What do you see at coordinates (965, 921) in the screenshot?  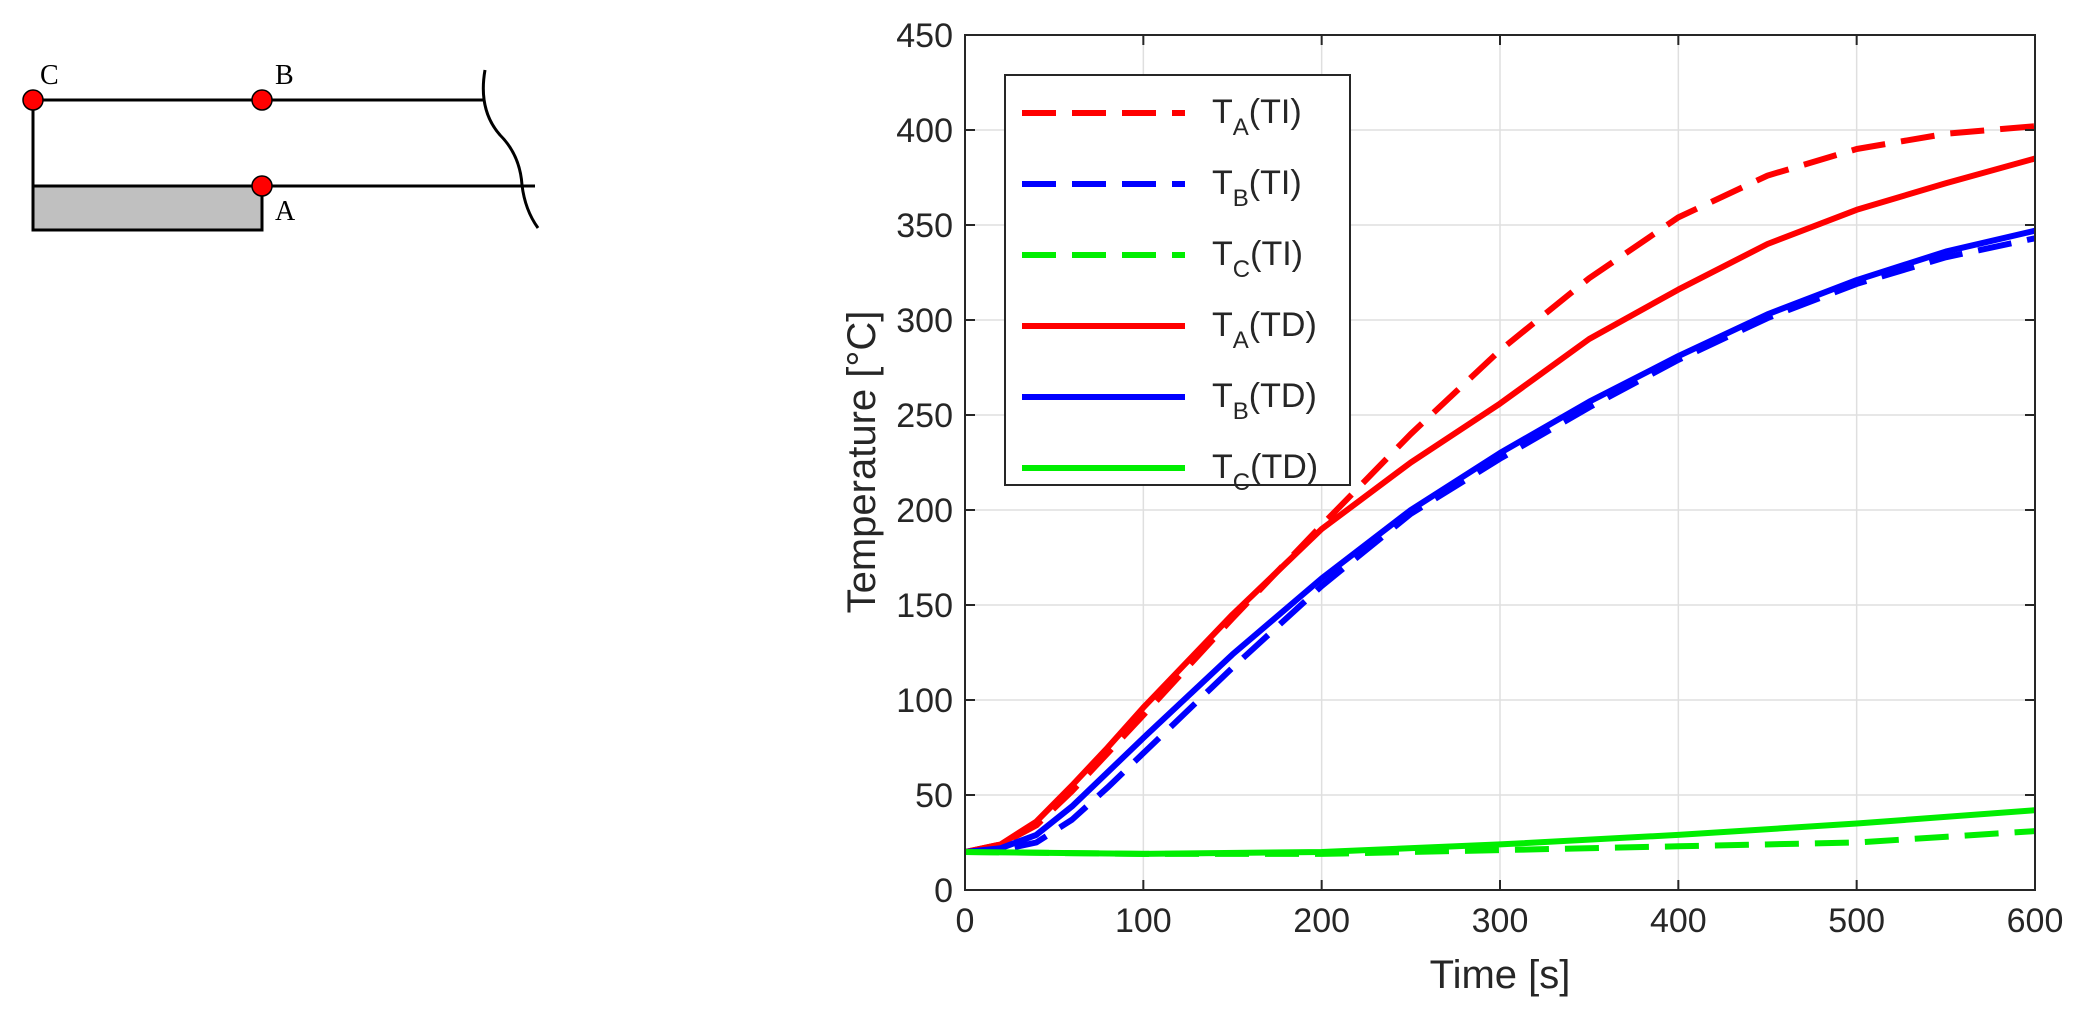 I see `x-tick-label: 0` at bounding box center [965, 921].